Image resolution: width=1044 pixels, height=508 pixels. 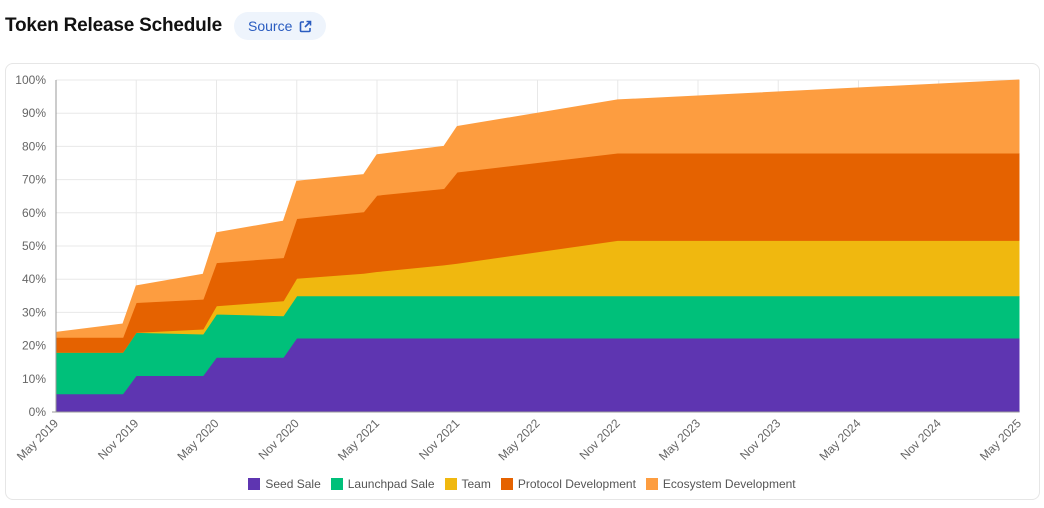 What do you see at coordinates (306, 26) in the screenshot?
I see `external-link-icon` at bounding box center [306, 26].